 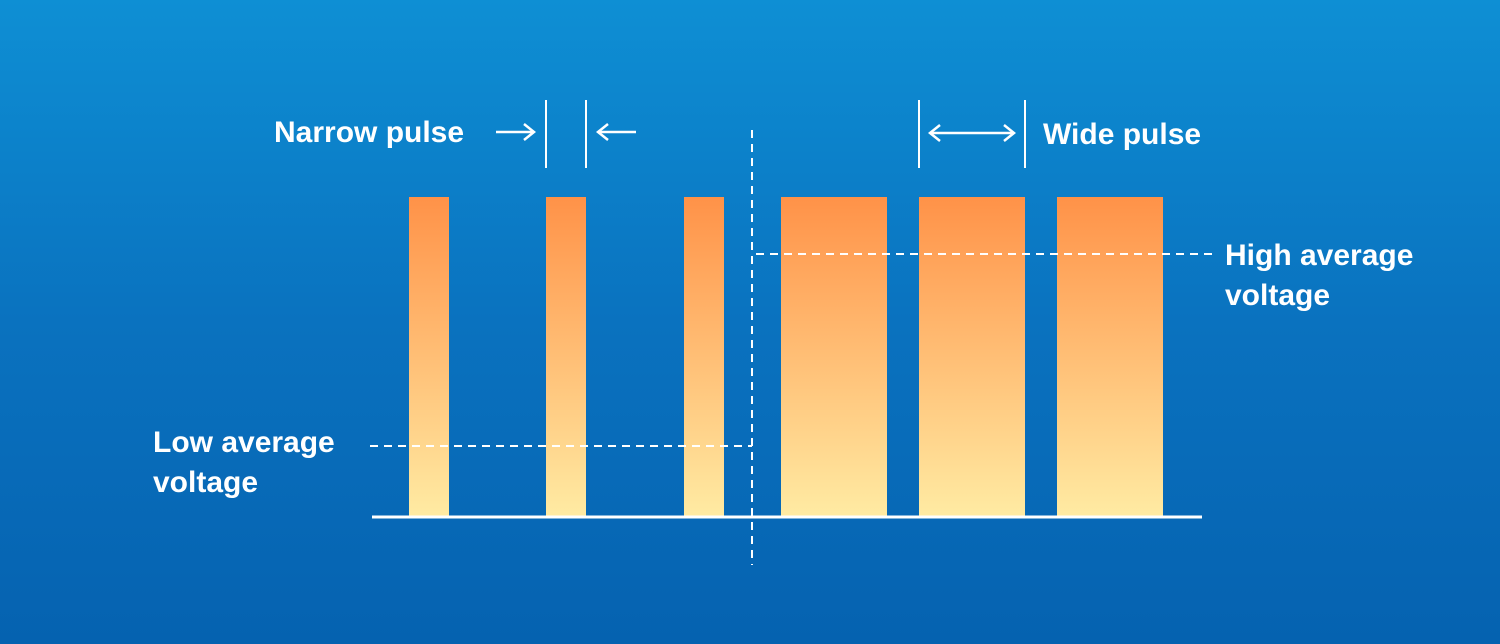 What do you see at coordinates (369, 132) in the screenshot?
I see `narrow-pulse-label: Narrow pulse` at bounding box center [369, 132].